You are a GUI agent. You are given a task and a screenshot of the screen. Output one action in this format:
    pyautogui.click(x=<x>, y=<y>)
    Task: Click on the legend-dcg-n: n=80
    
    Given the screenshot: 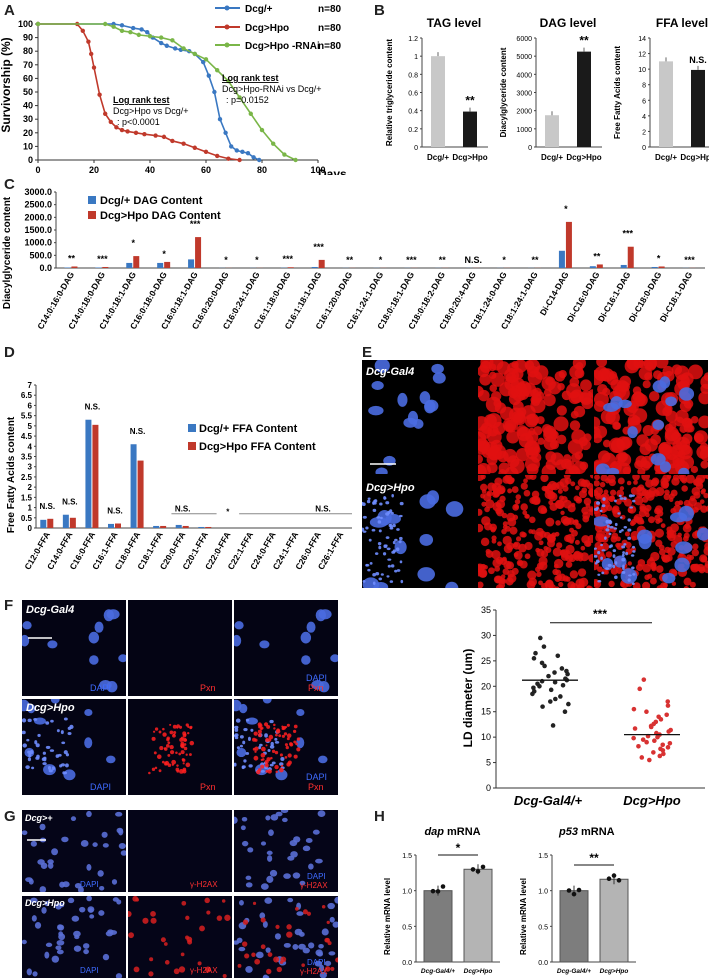 What is the action you would take?
    pyautogui.click(x=330, y=9)
    